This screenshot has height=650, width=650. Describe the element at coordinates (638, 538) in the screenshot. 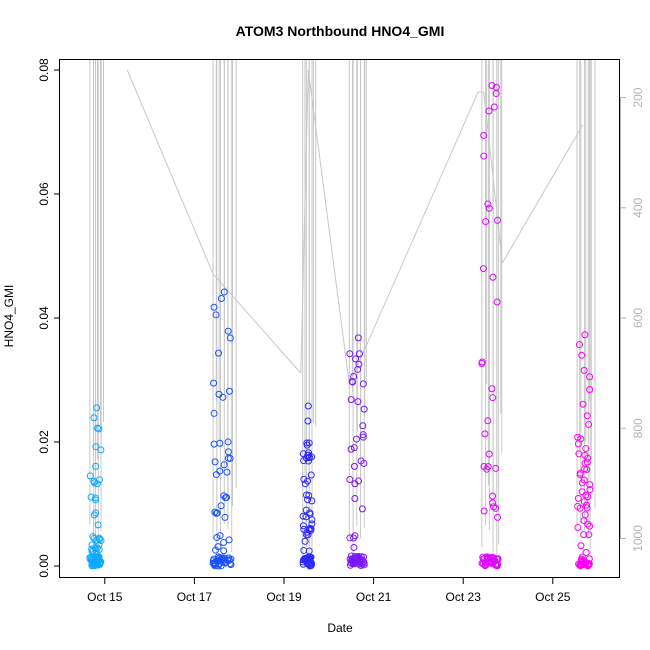

I see `y2-tick-label: 1000` at that location.